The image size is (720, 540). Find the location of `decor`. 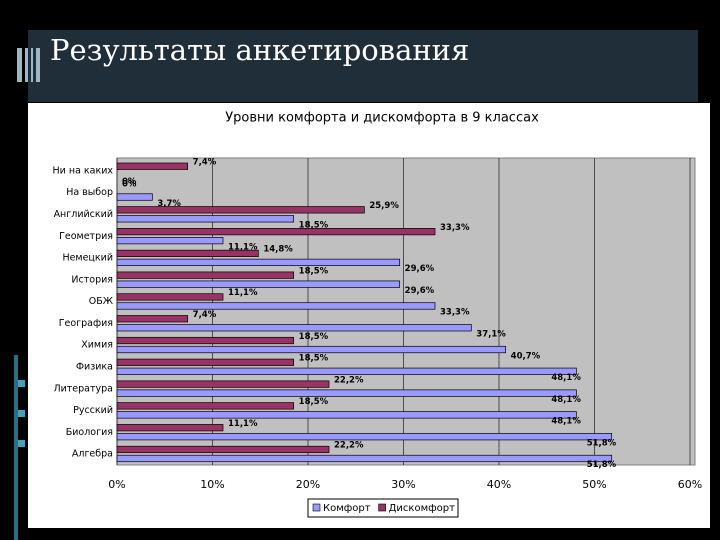

decor is located at coordinates (27, 294).